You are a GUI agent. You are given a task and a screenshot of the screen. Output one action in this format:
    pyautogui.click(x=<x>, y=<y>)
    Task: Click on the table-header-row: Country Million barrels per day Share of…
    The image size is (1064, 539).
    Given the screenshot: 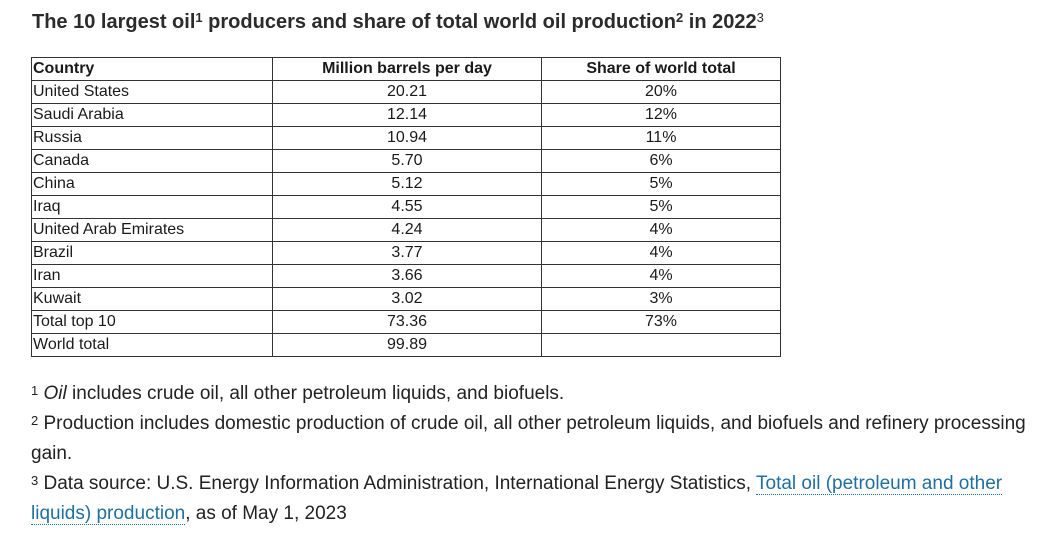 What is the action you would take?
    pyautogui.click(x=406, y=69)
    